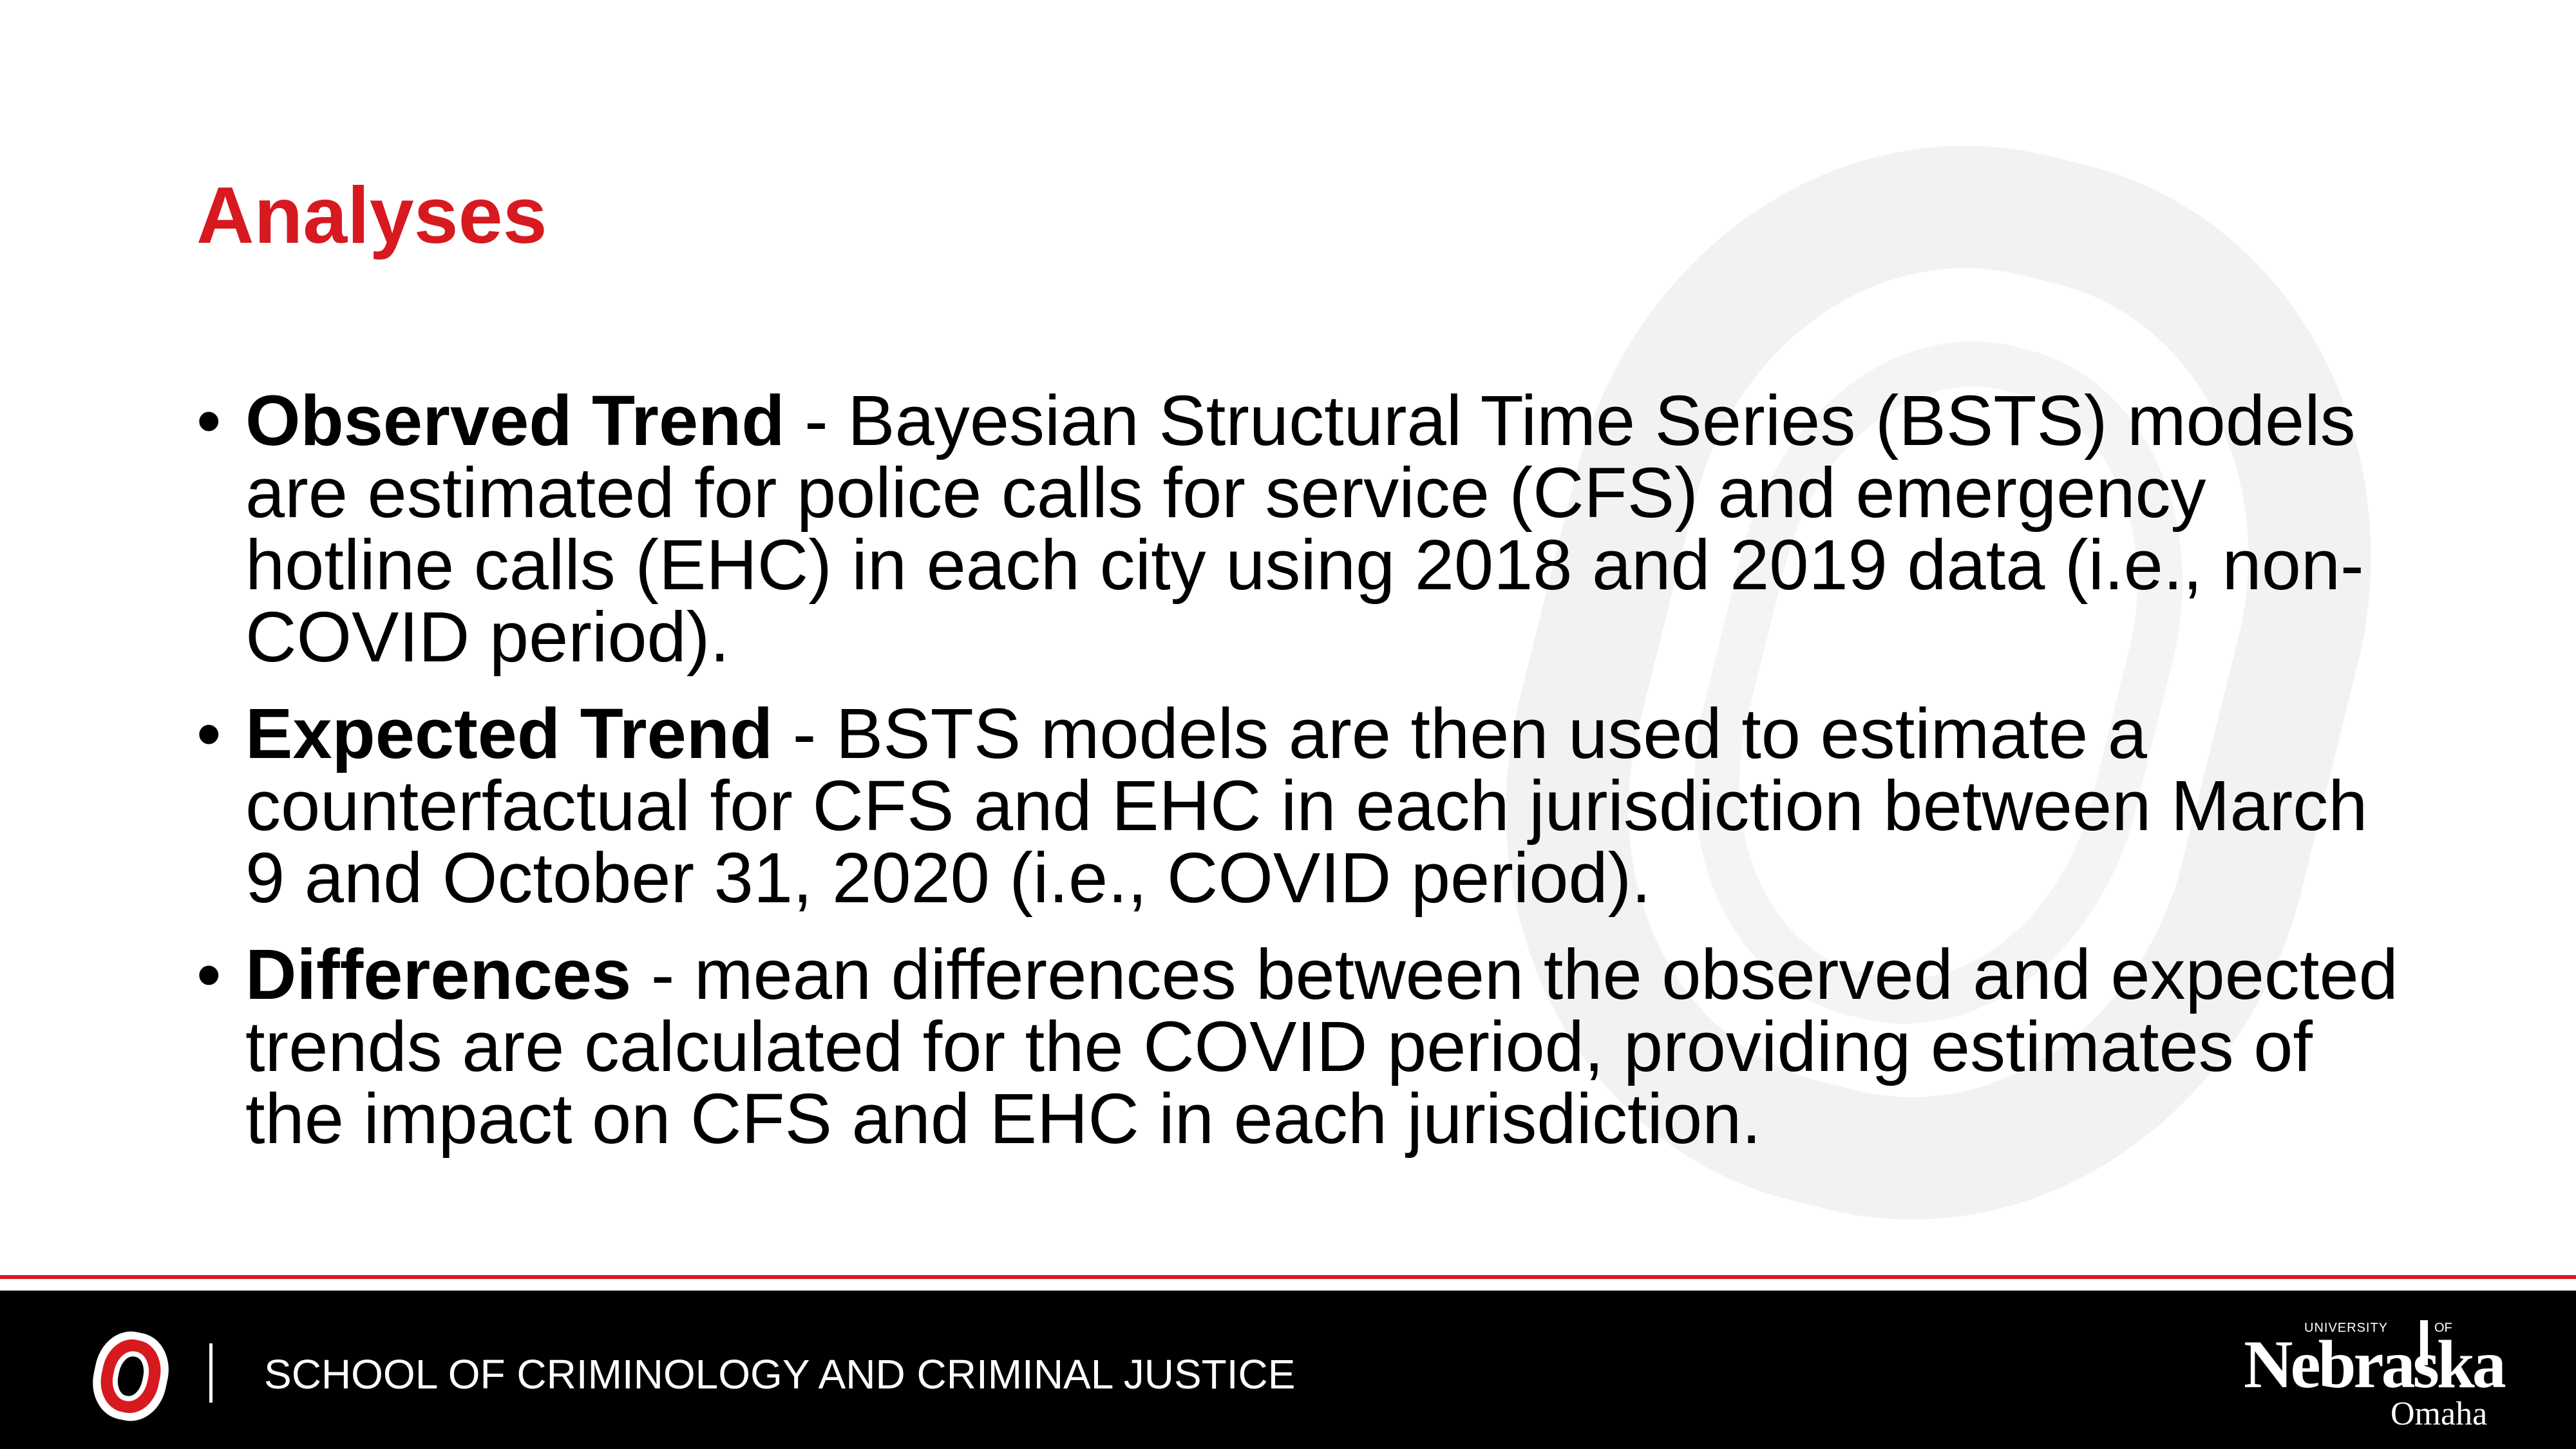 This screenshot has width=2576, height=1449. I want to click on logo-omaha-text: Omaha, so click(2439, 1414).